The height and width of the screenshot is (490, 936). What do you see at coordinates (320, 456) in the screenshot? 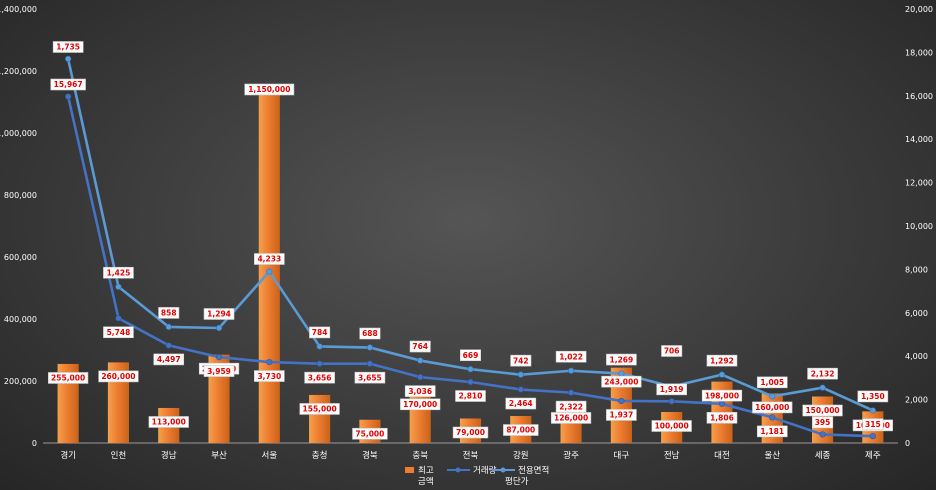
I see `category-label: 충청` at bounding box center [320, 456].